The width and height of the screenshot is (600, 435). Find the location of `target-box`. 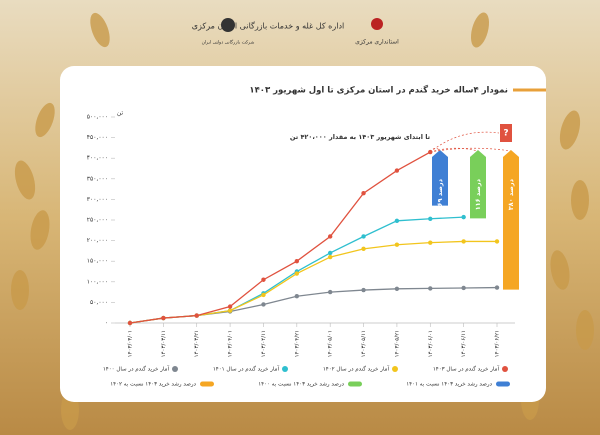

target-box is located at coordinates (506, 133).